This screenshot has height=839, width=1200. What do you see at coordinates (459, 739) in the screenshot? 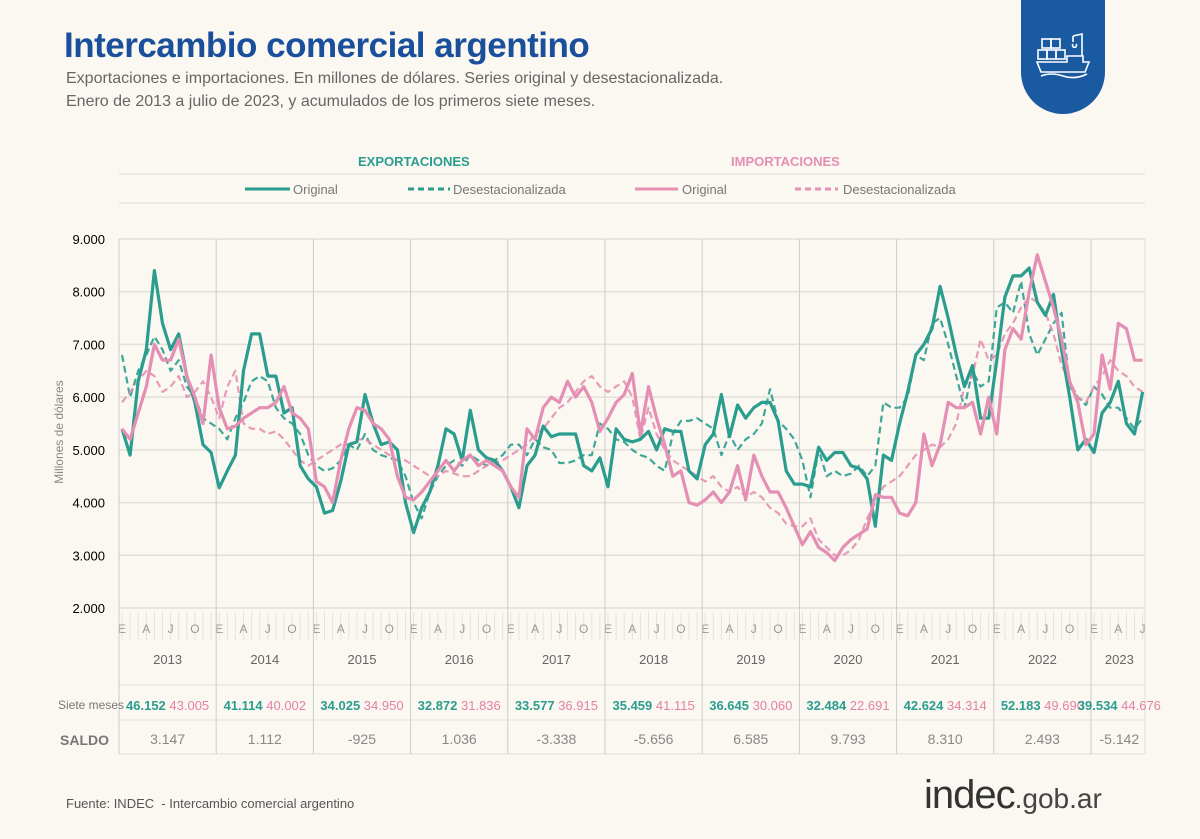
I see `saldo-value: 1.036` at bounding box center [459, 739].